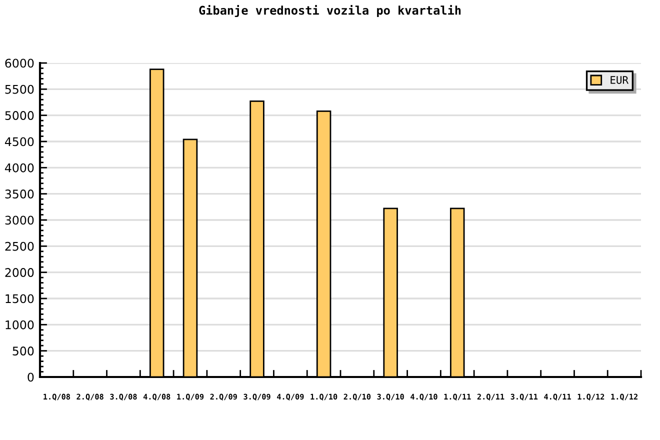 Image resolution: width=660 pixels, height=440 pixels. What do you see at coordinates (19, 220) in the screenshot?
I see `y-tick-label: 3000` at bounding box center [19, 220].